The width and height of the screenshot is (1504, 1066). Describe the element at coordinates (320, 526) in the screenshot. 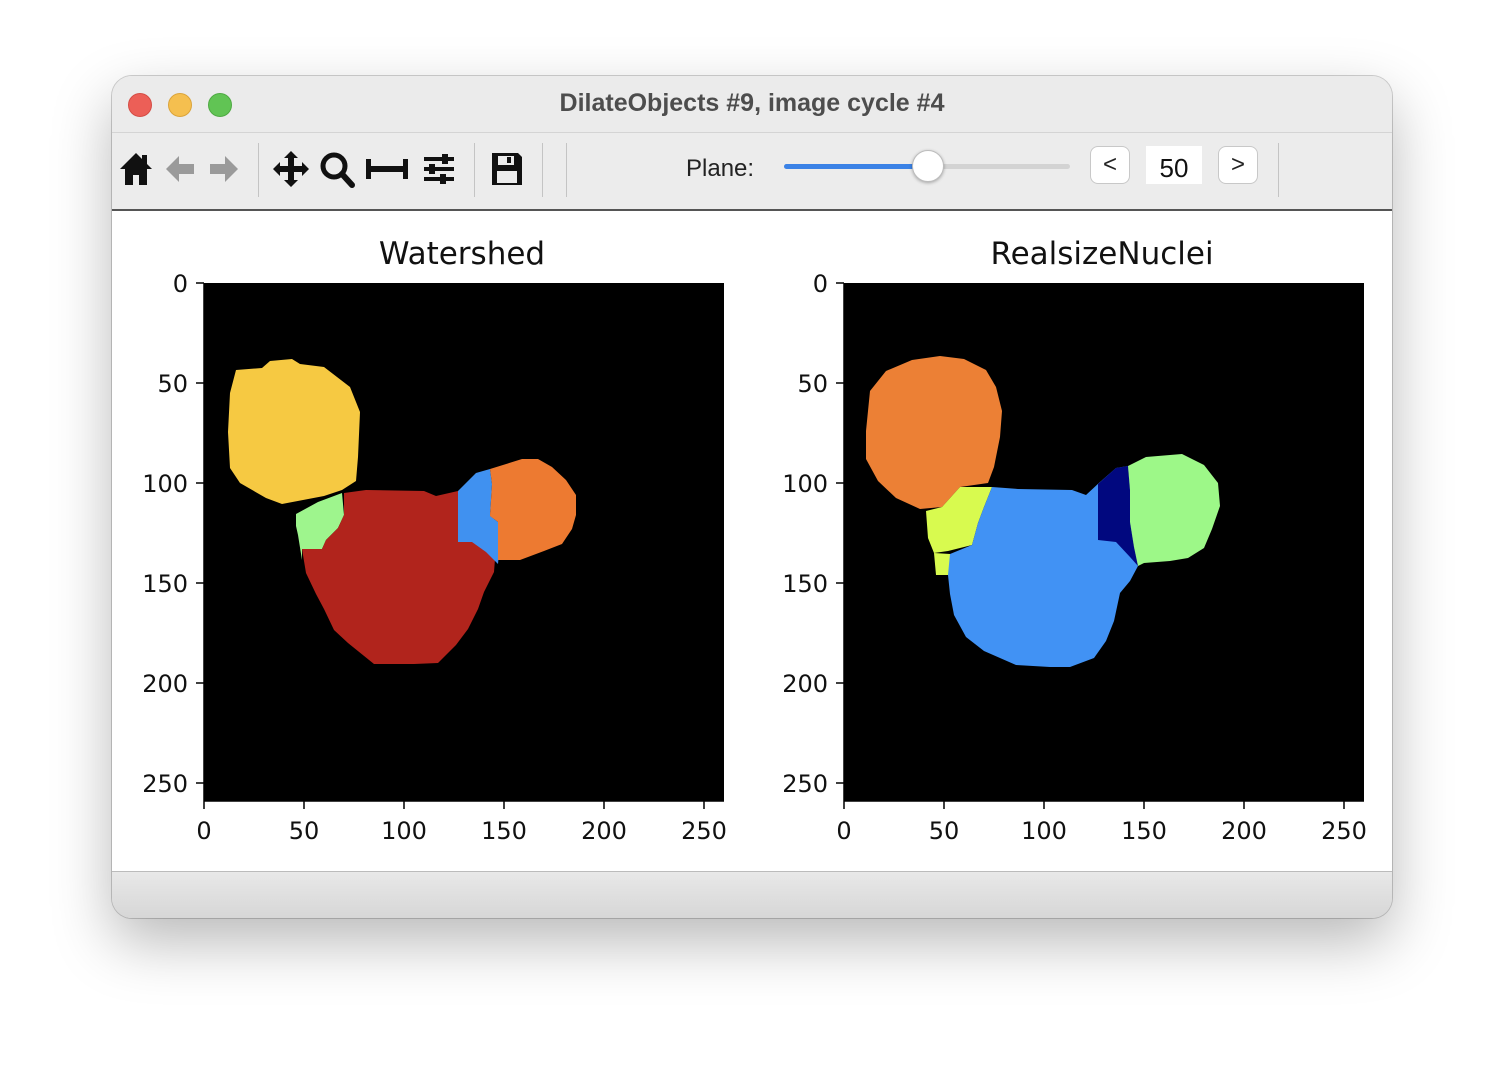

I see `object-lightgreen` at that location.